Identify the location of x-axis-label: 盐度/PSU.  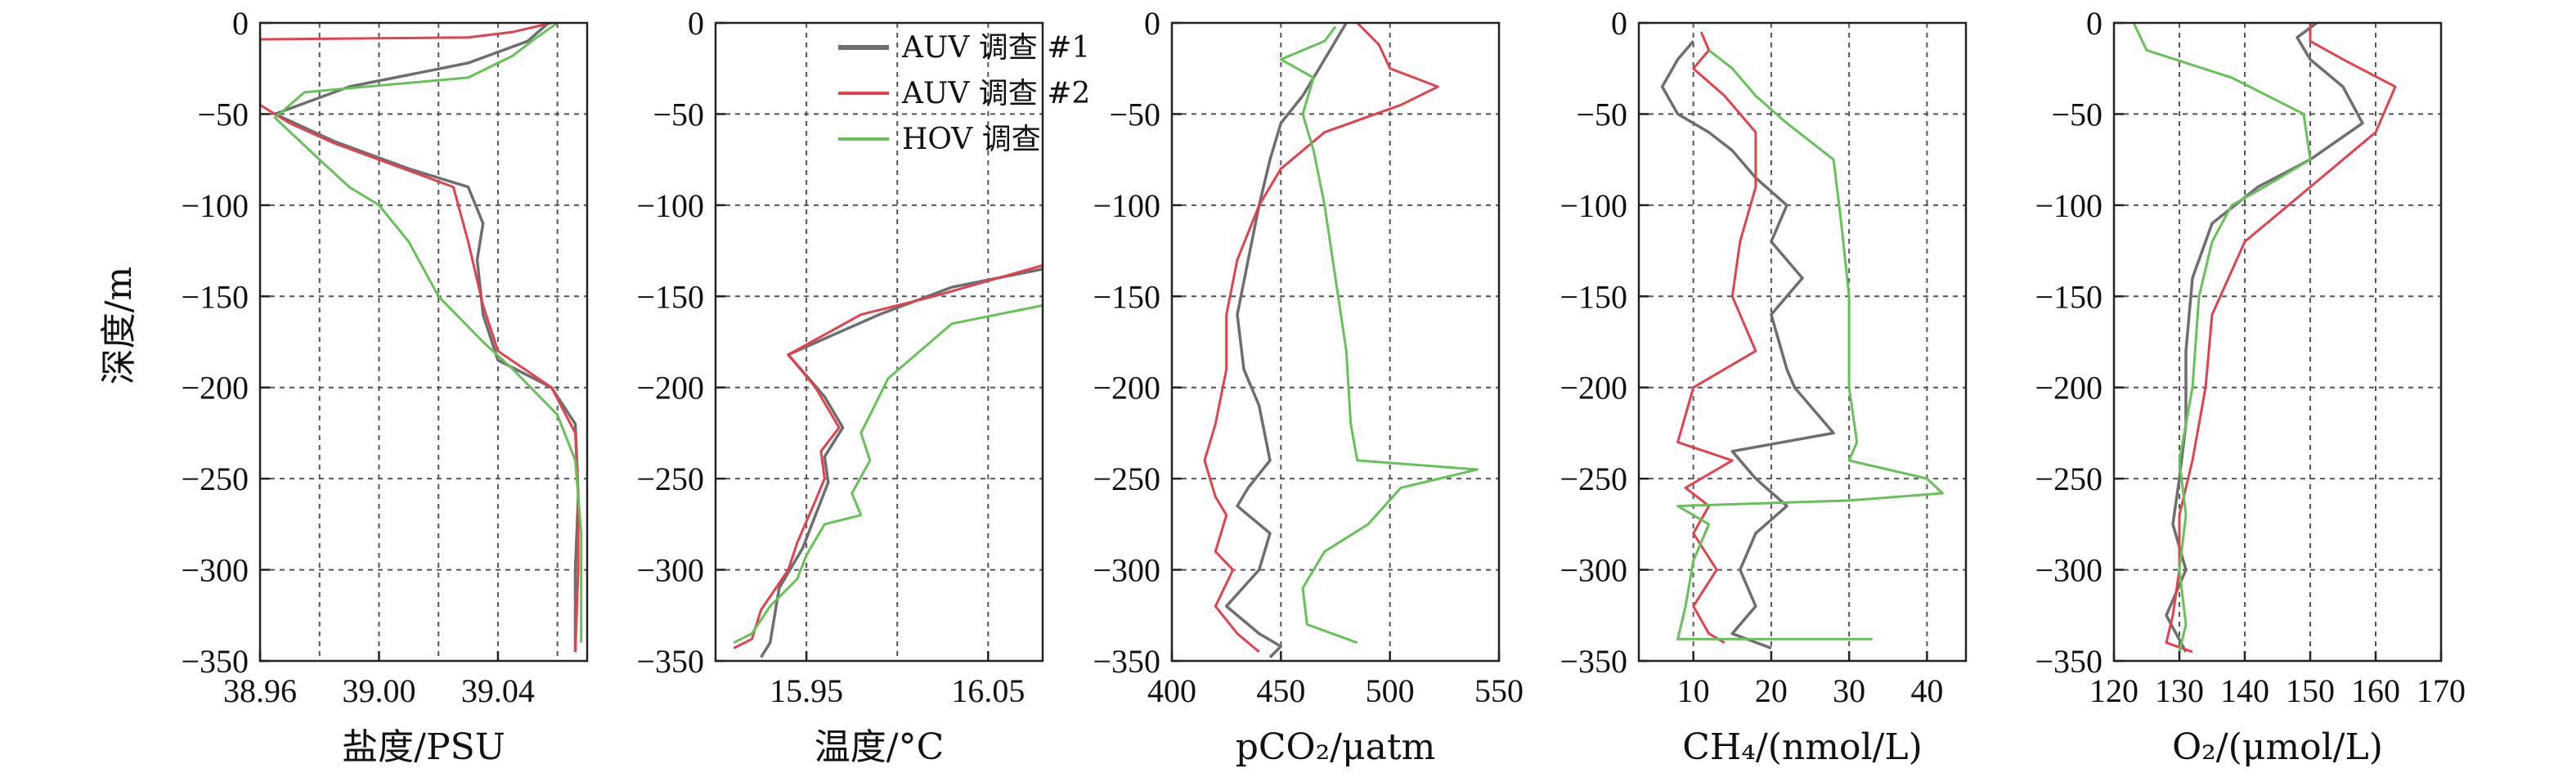
(424, 747).